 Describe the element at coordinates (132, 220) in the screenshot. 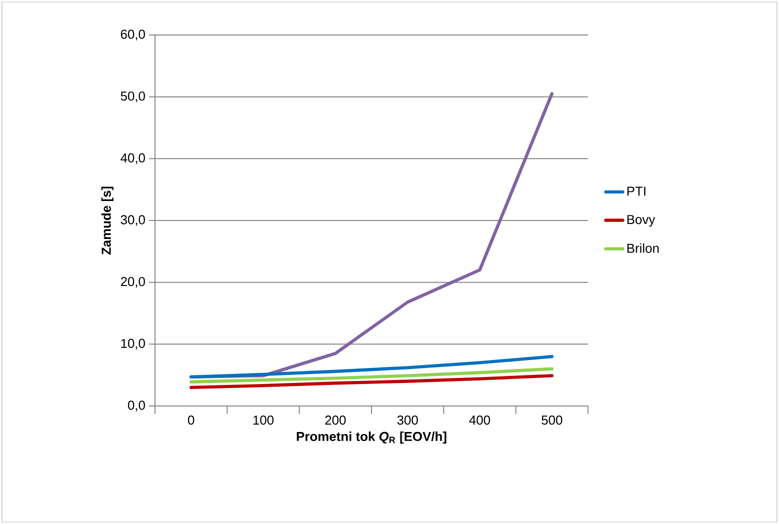

I see `y-tick-label: 30,0` at that location.